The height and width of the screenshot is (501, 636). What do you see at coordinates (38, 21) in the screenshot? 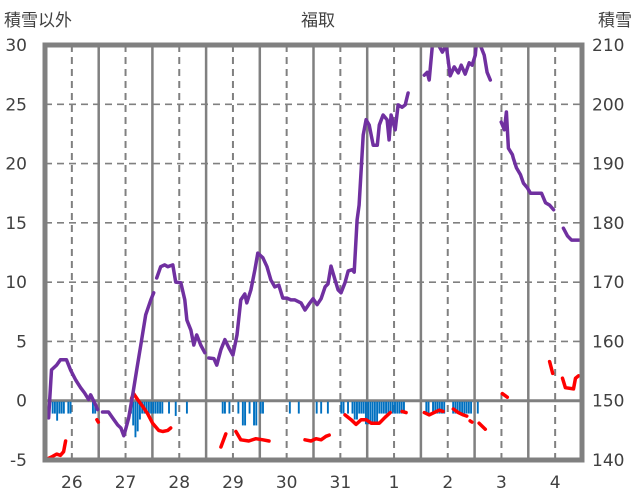
I see `left-axis-label: 積雪以外` at bounding box center [38, 21].